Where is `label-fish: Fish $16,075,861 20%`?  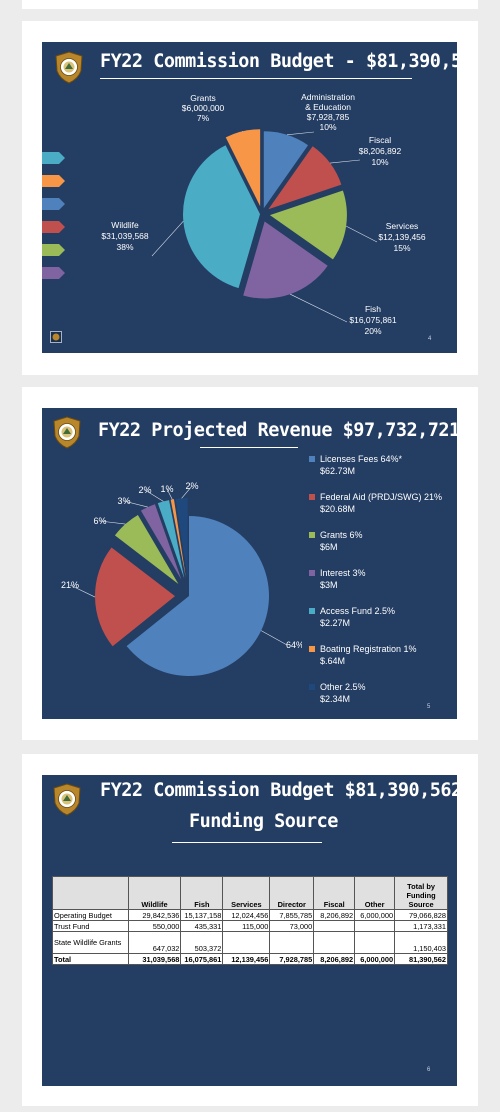 label-fish: Fish $16,075,861 20% is located at coordinates (373, 320).